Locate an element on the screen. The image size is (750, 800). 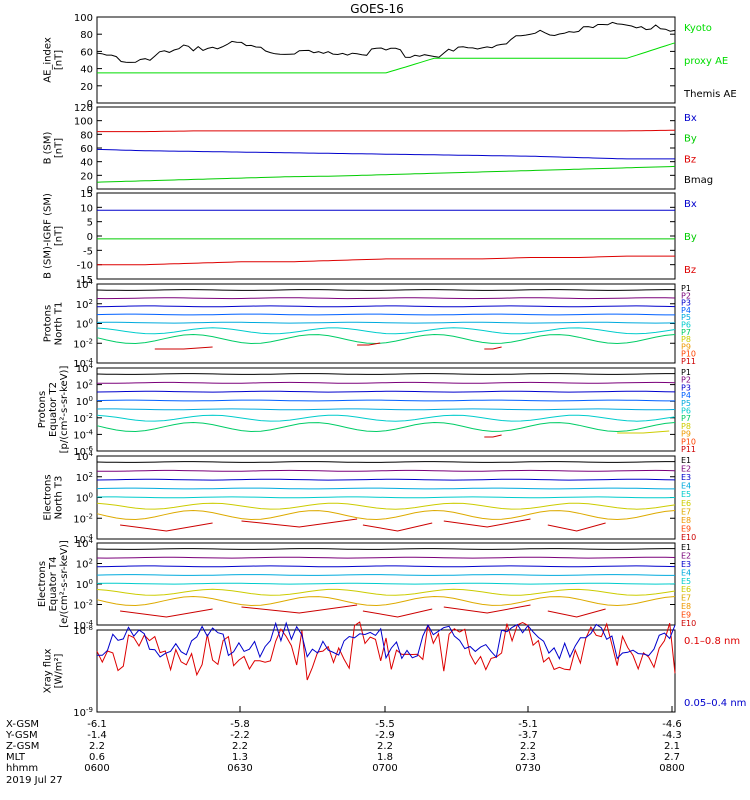
footer-label: Z-GSM is located at coordinates (22, 746).